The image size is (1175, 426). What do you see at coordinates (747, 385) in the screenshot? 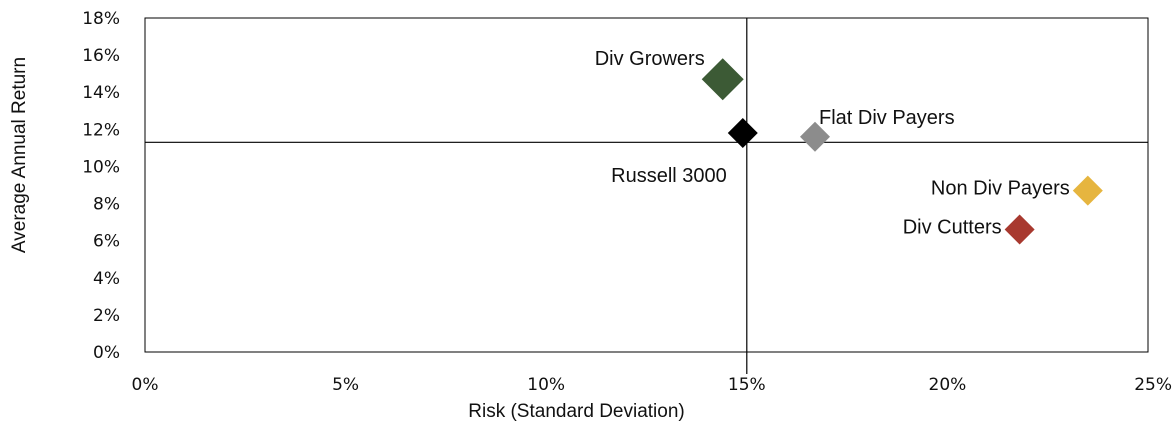
I see `x-tick-label: 15%` at bounding box center [747, 385].